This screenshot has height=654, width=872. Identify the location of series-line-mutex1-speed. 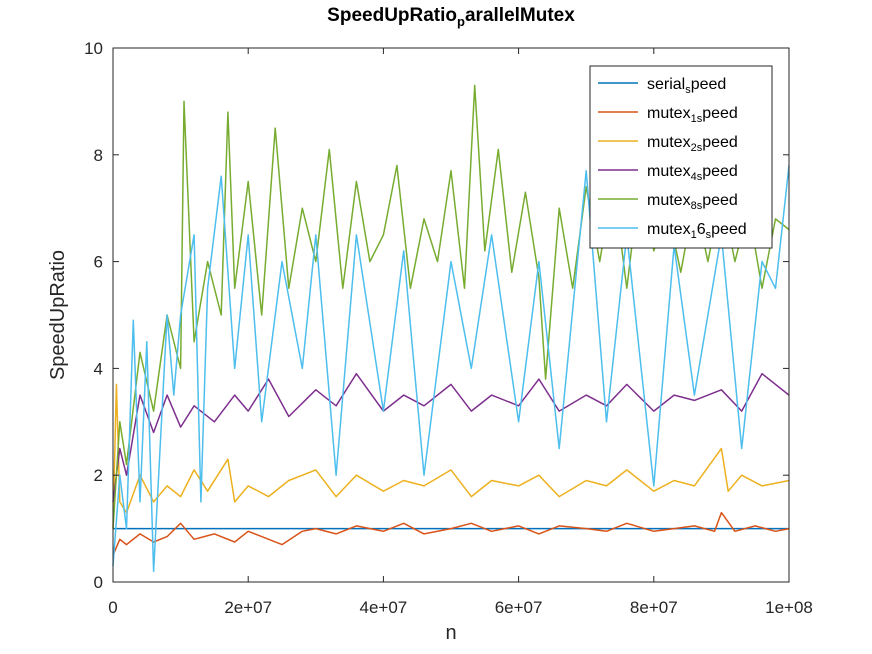
(451, 533).